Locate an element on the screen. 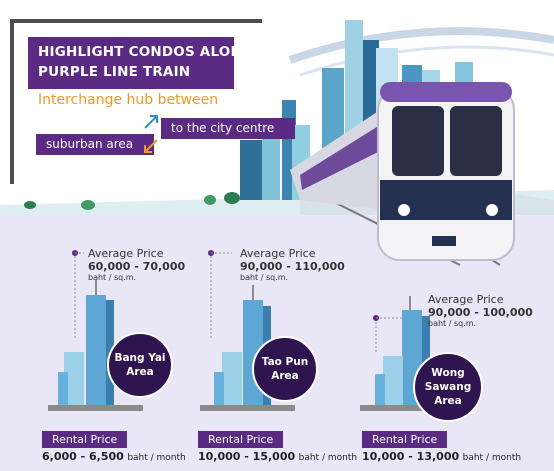 Image resolution: width=554 pixels, height=471 pixels. area-badge-wong-sawang: Wong Sawang Area is located at coordinates (448, 387).